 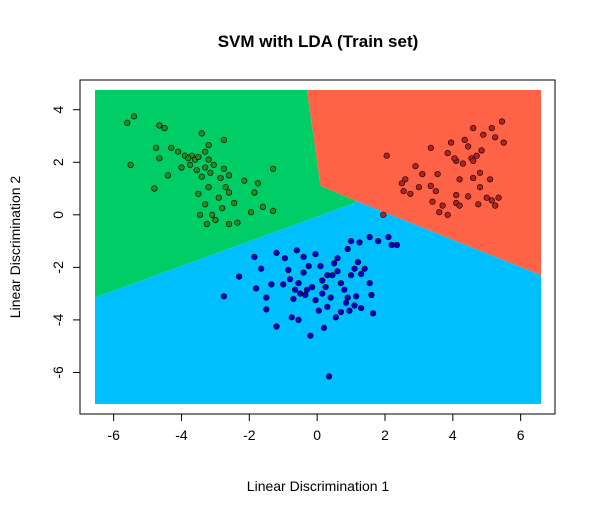 I want to click on x-tick-label: 0, so click(x=317, y=435).